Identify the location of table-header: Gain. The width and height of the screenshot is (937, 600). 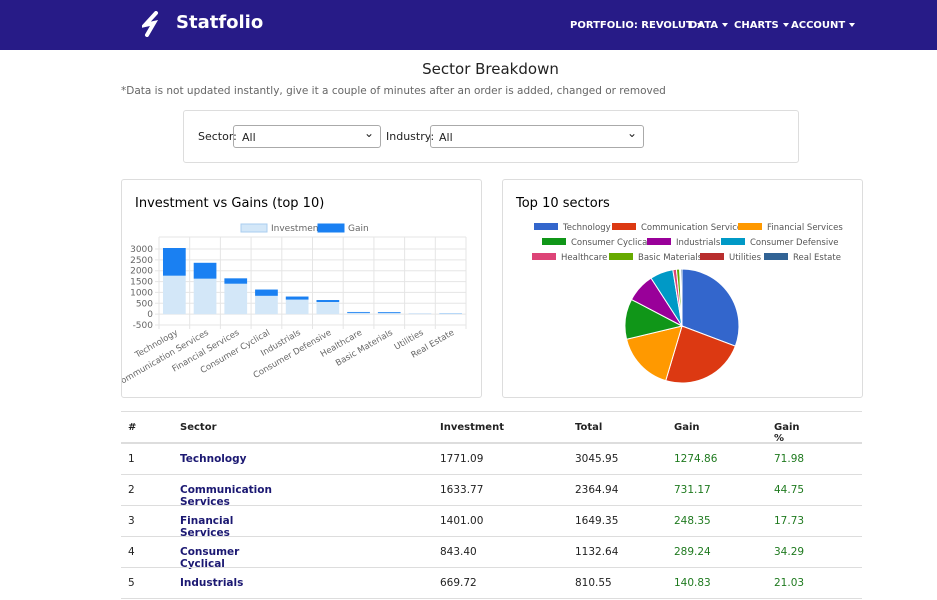
(687, 427).